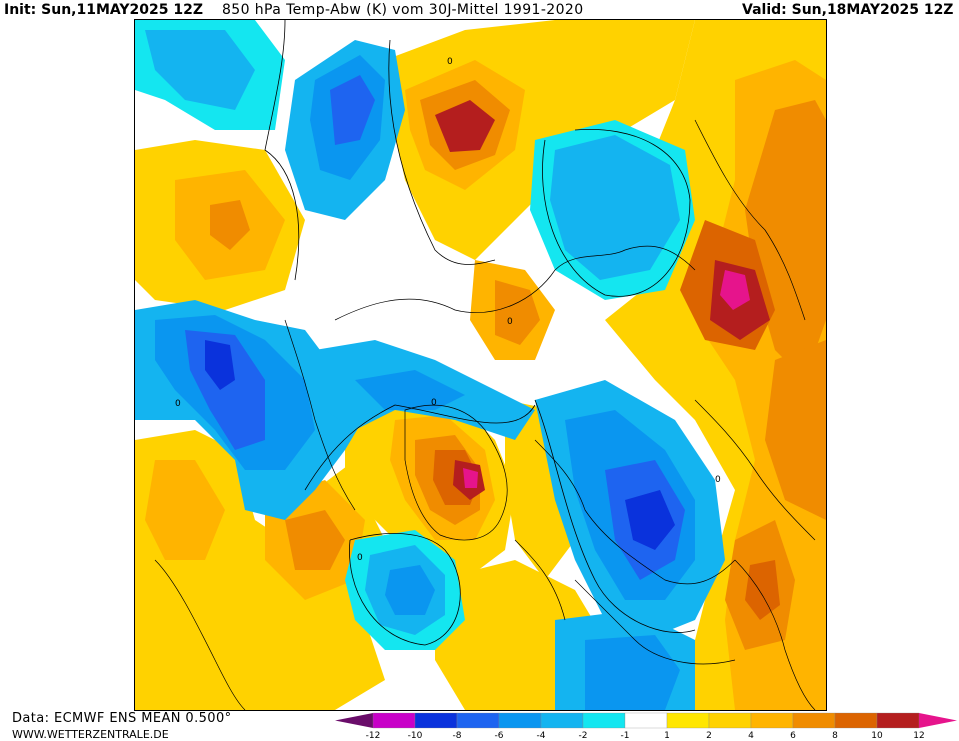  I want to click on legend-tick-label: 12, so click(918, 736).